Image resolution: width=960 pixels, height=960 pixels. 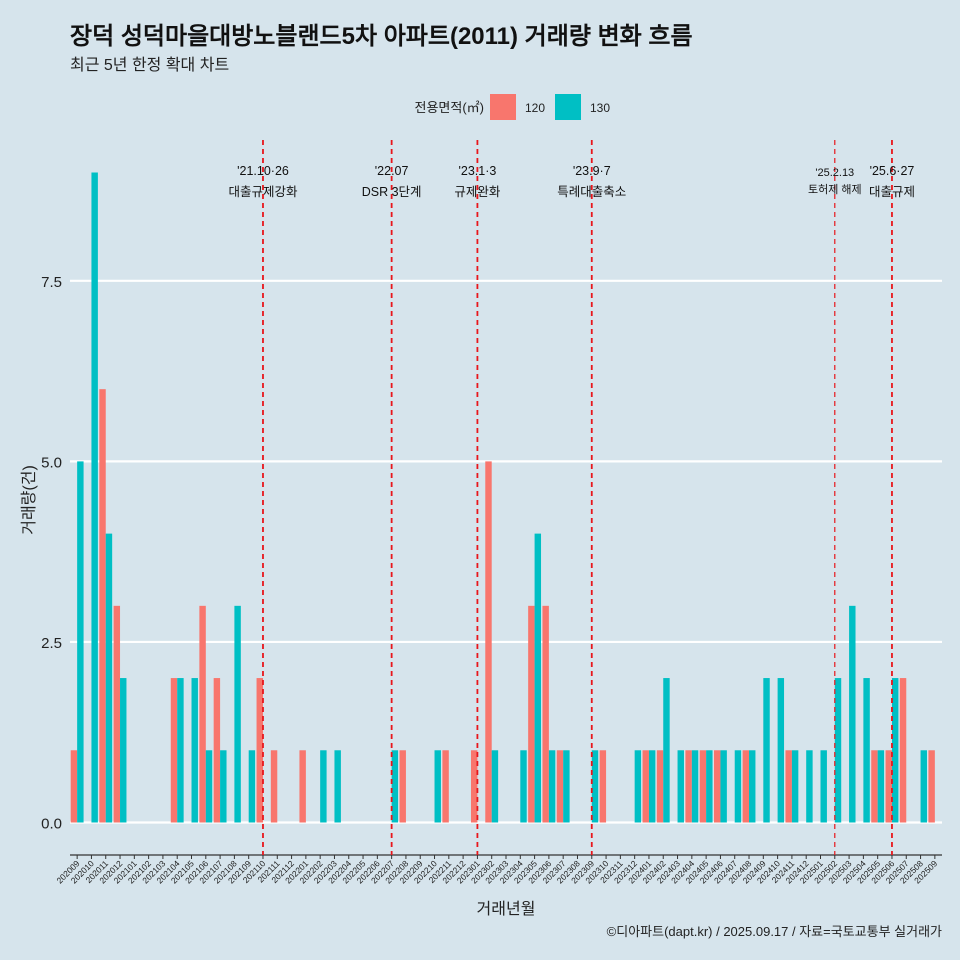 I want to click on legend-label-130: 130, so click(x=600, y=108).